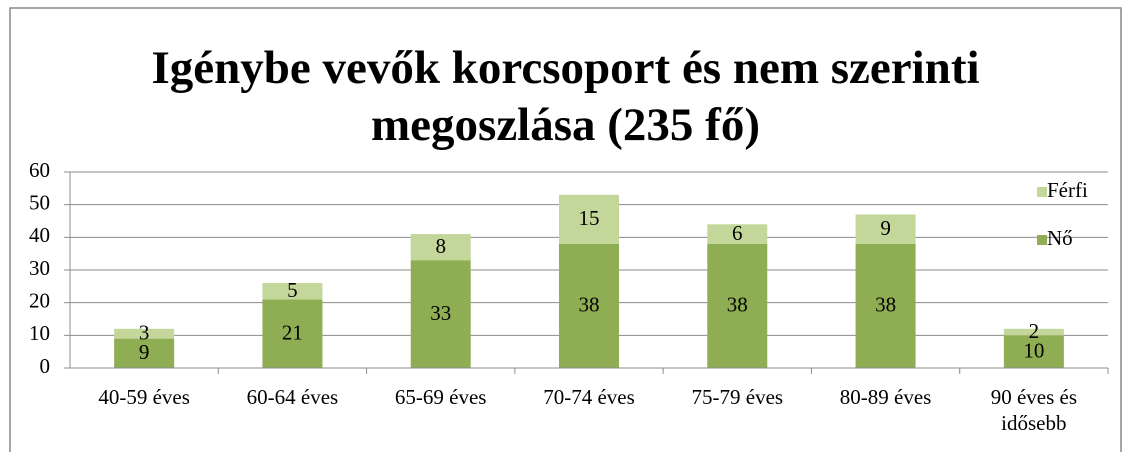 The width and height of the screenshot is (1131, 452). Describe the element at coordinates (39, 202) in the screenshot. I see `y-tick-label: 50` at that location.